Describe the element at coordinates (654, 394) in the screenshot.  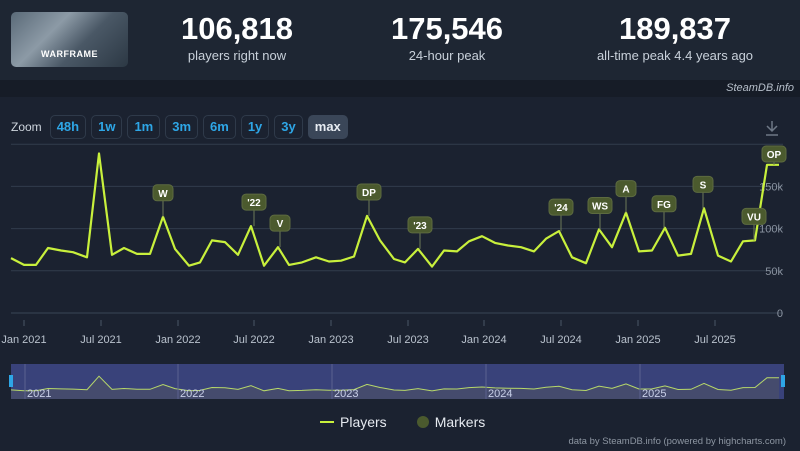
I see `svg-text: 2025` at that location.